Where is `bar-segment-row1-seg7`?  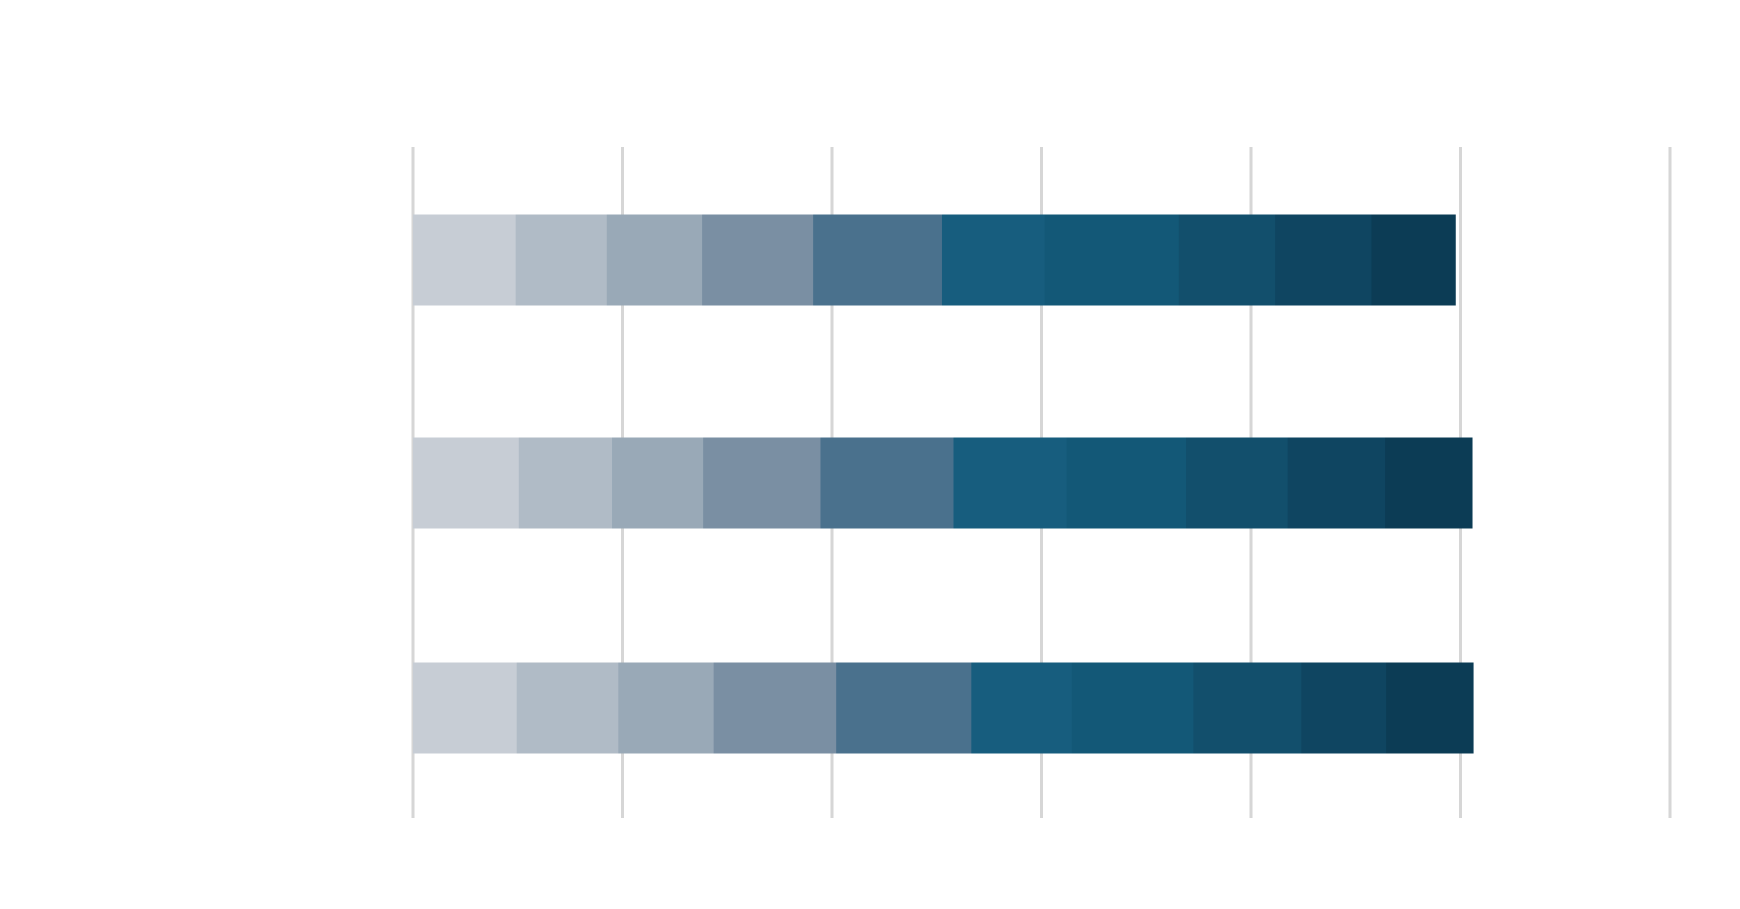
bar-segment-row1-seg7 is located at coordinates (1112, 260).